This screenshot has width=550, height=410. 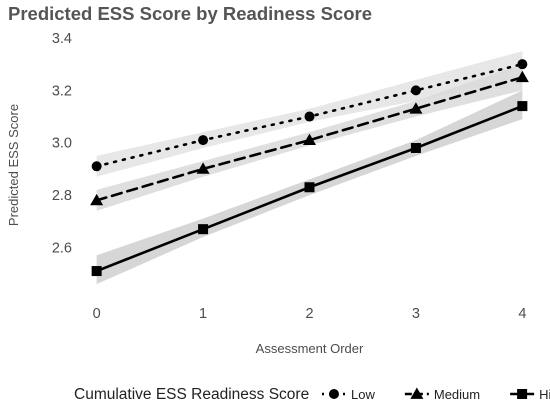 I want to click on legend-key-marker-low, so click(x=334, y=394).